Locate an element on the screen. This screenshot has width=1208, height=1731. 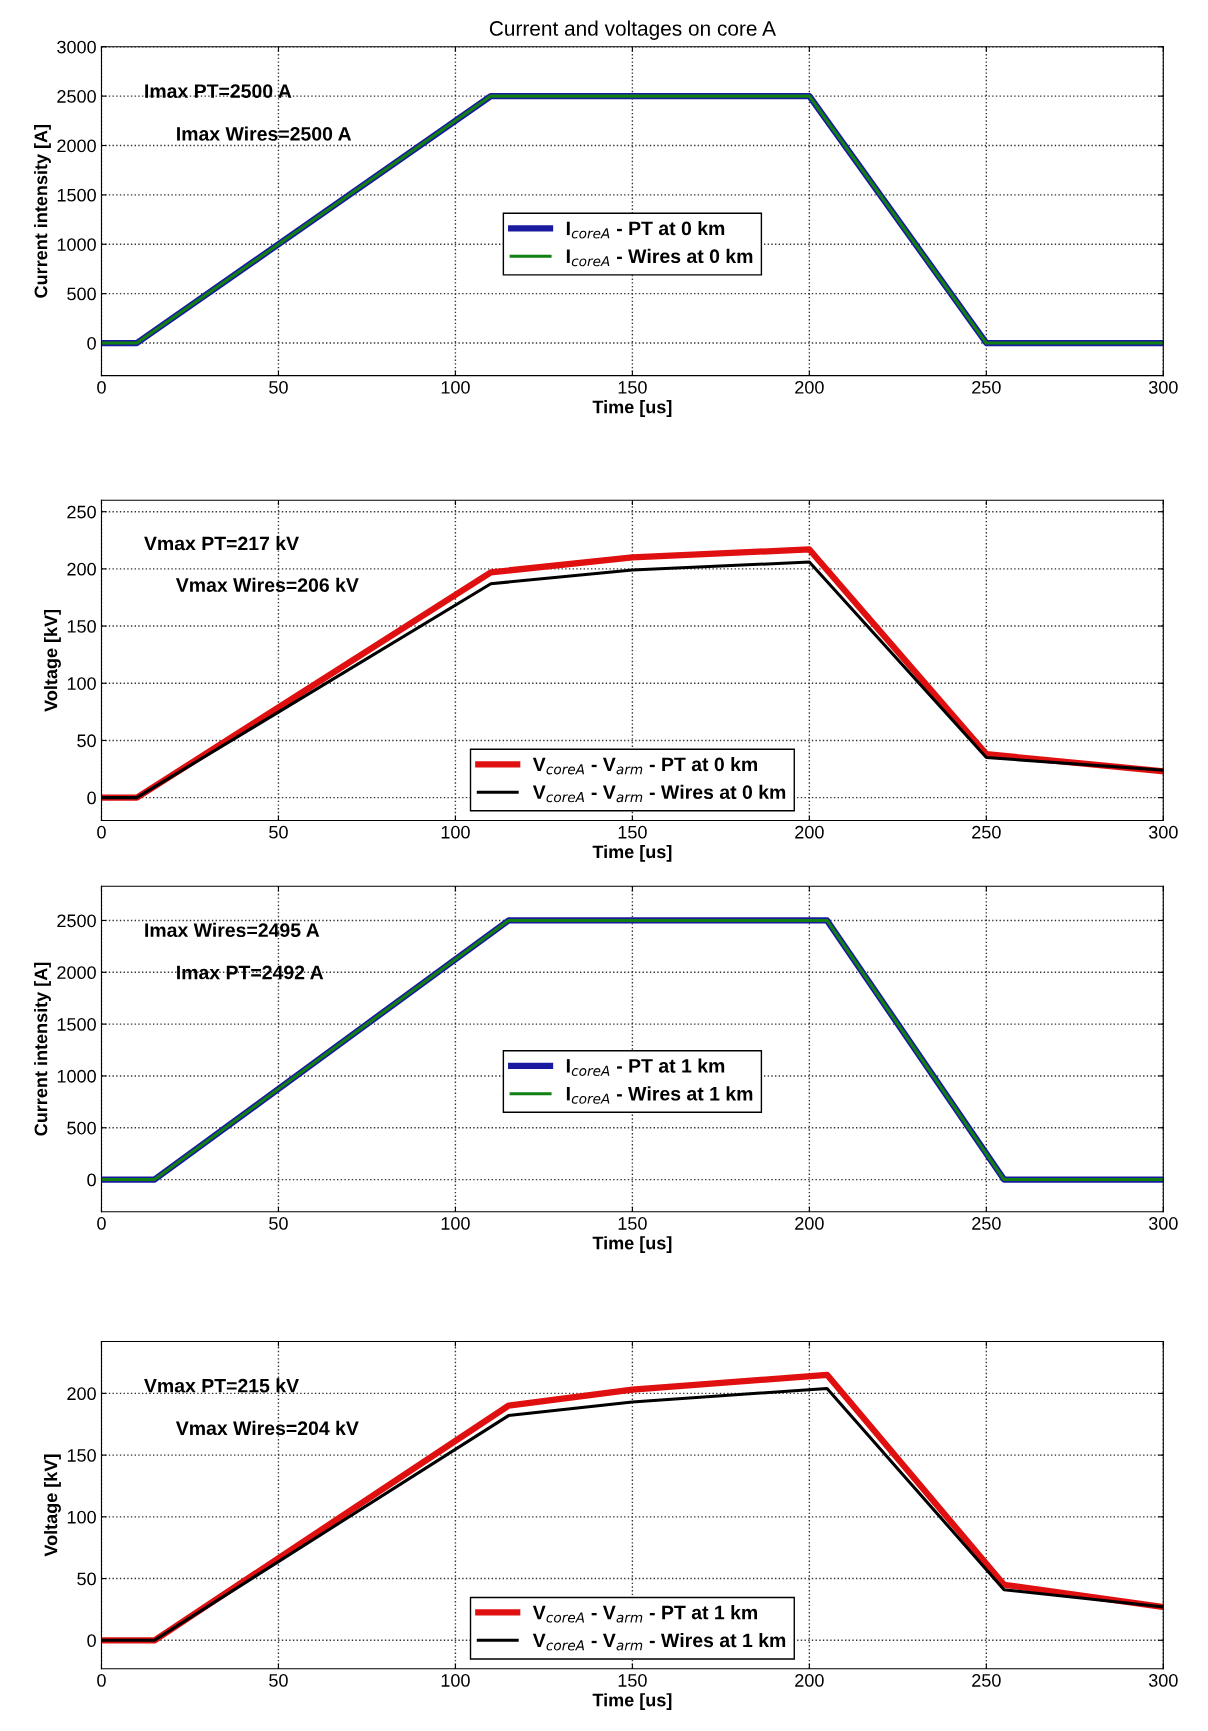
annotation: Imax Wires=2500 A is located at coordinates (264, 133).